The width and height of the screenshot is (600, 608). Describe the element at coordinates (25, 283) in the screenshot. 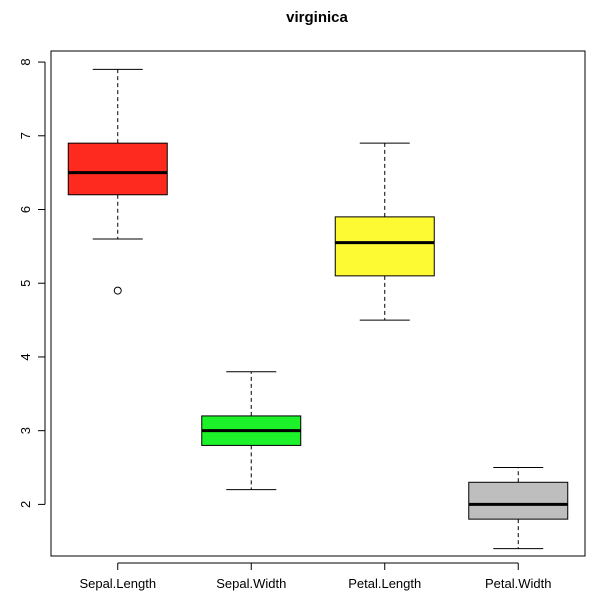

I see `y-tick-label: 5` at that location.